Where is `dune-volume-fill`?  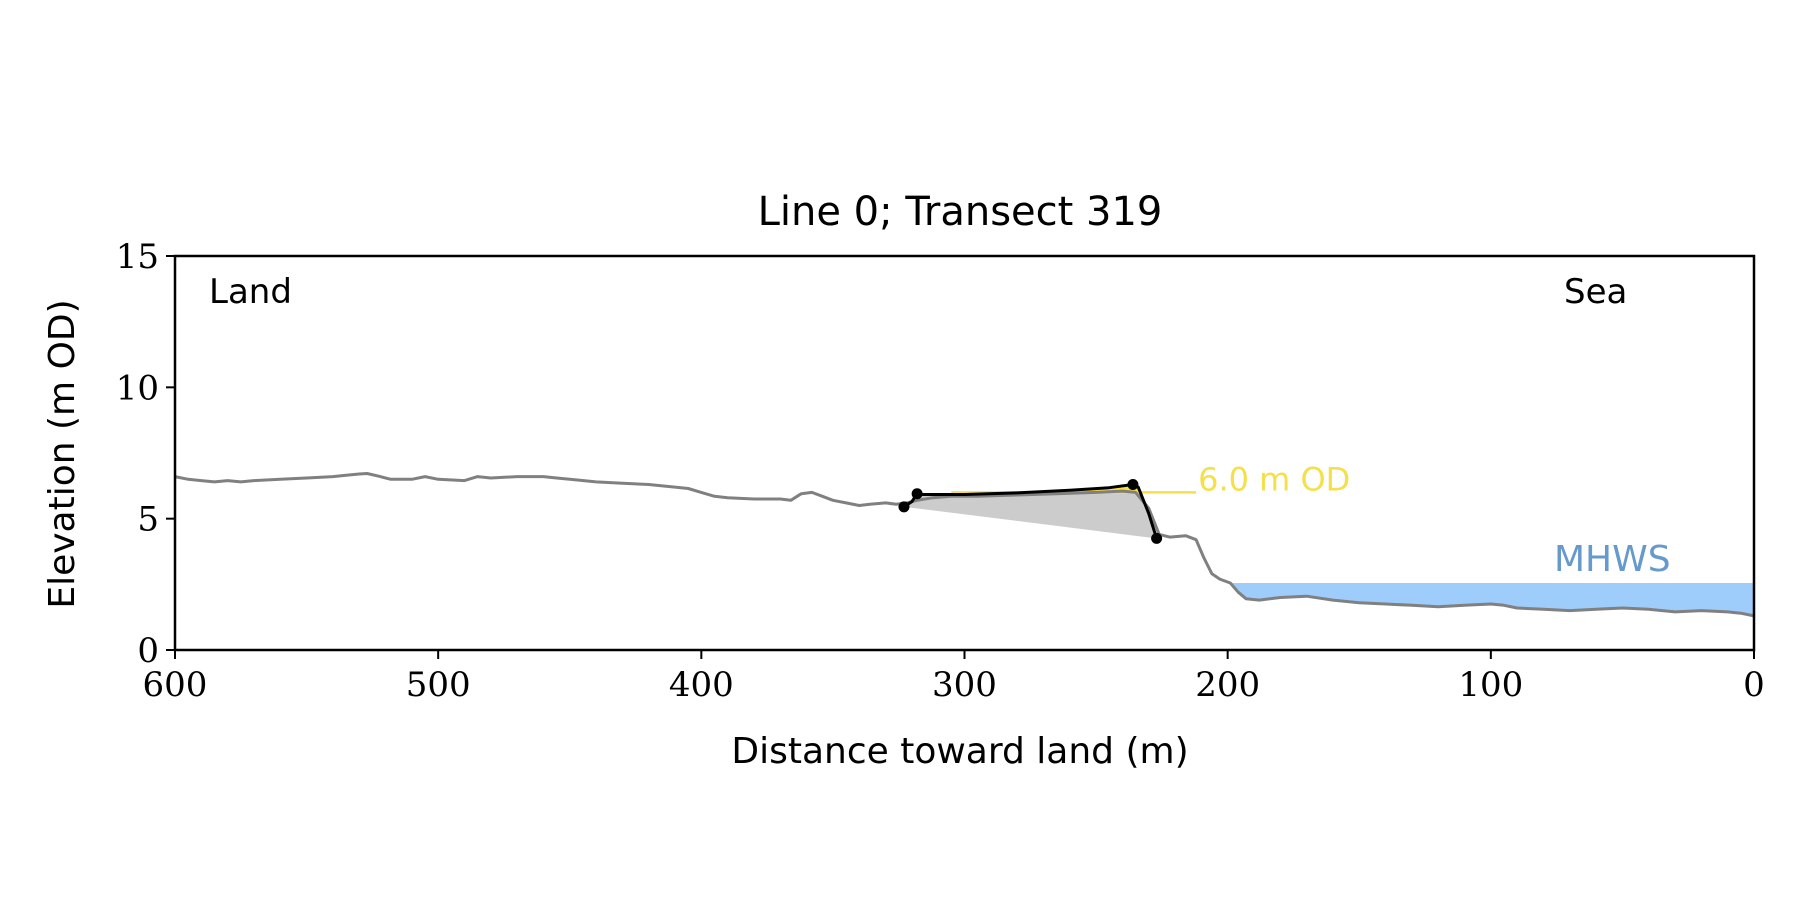
dune-volume-fill is located at coordinates (1030, 511).